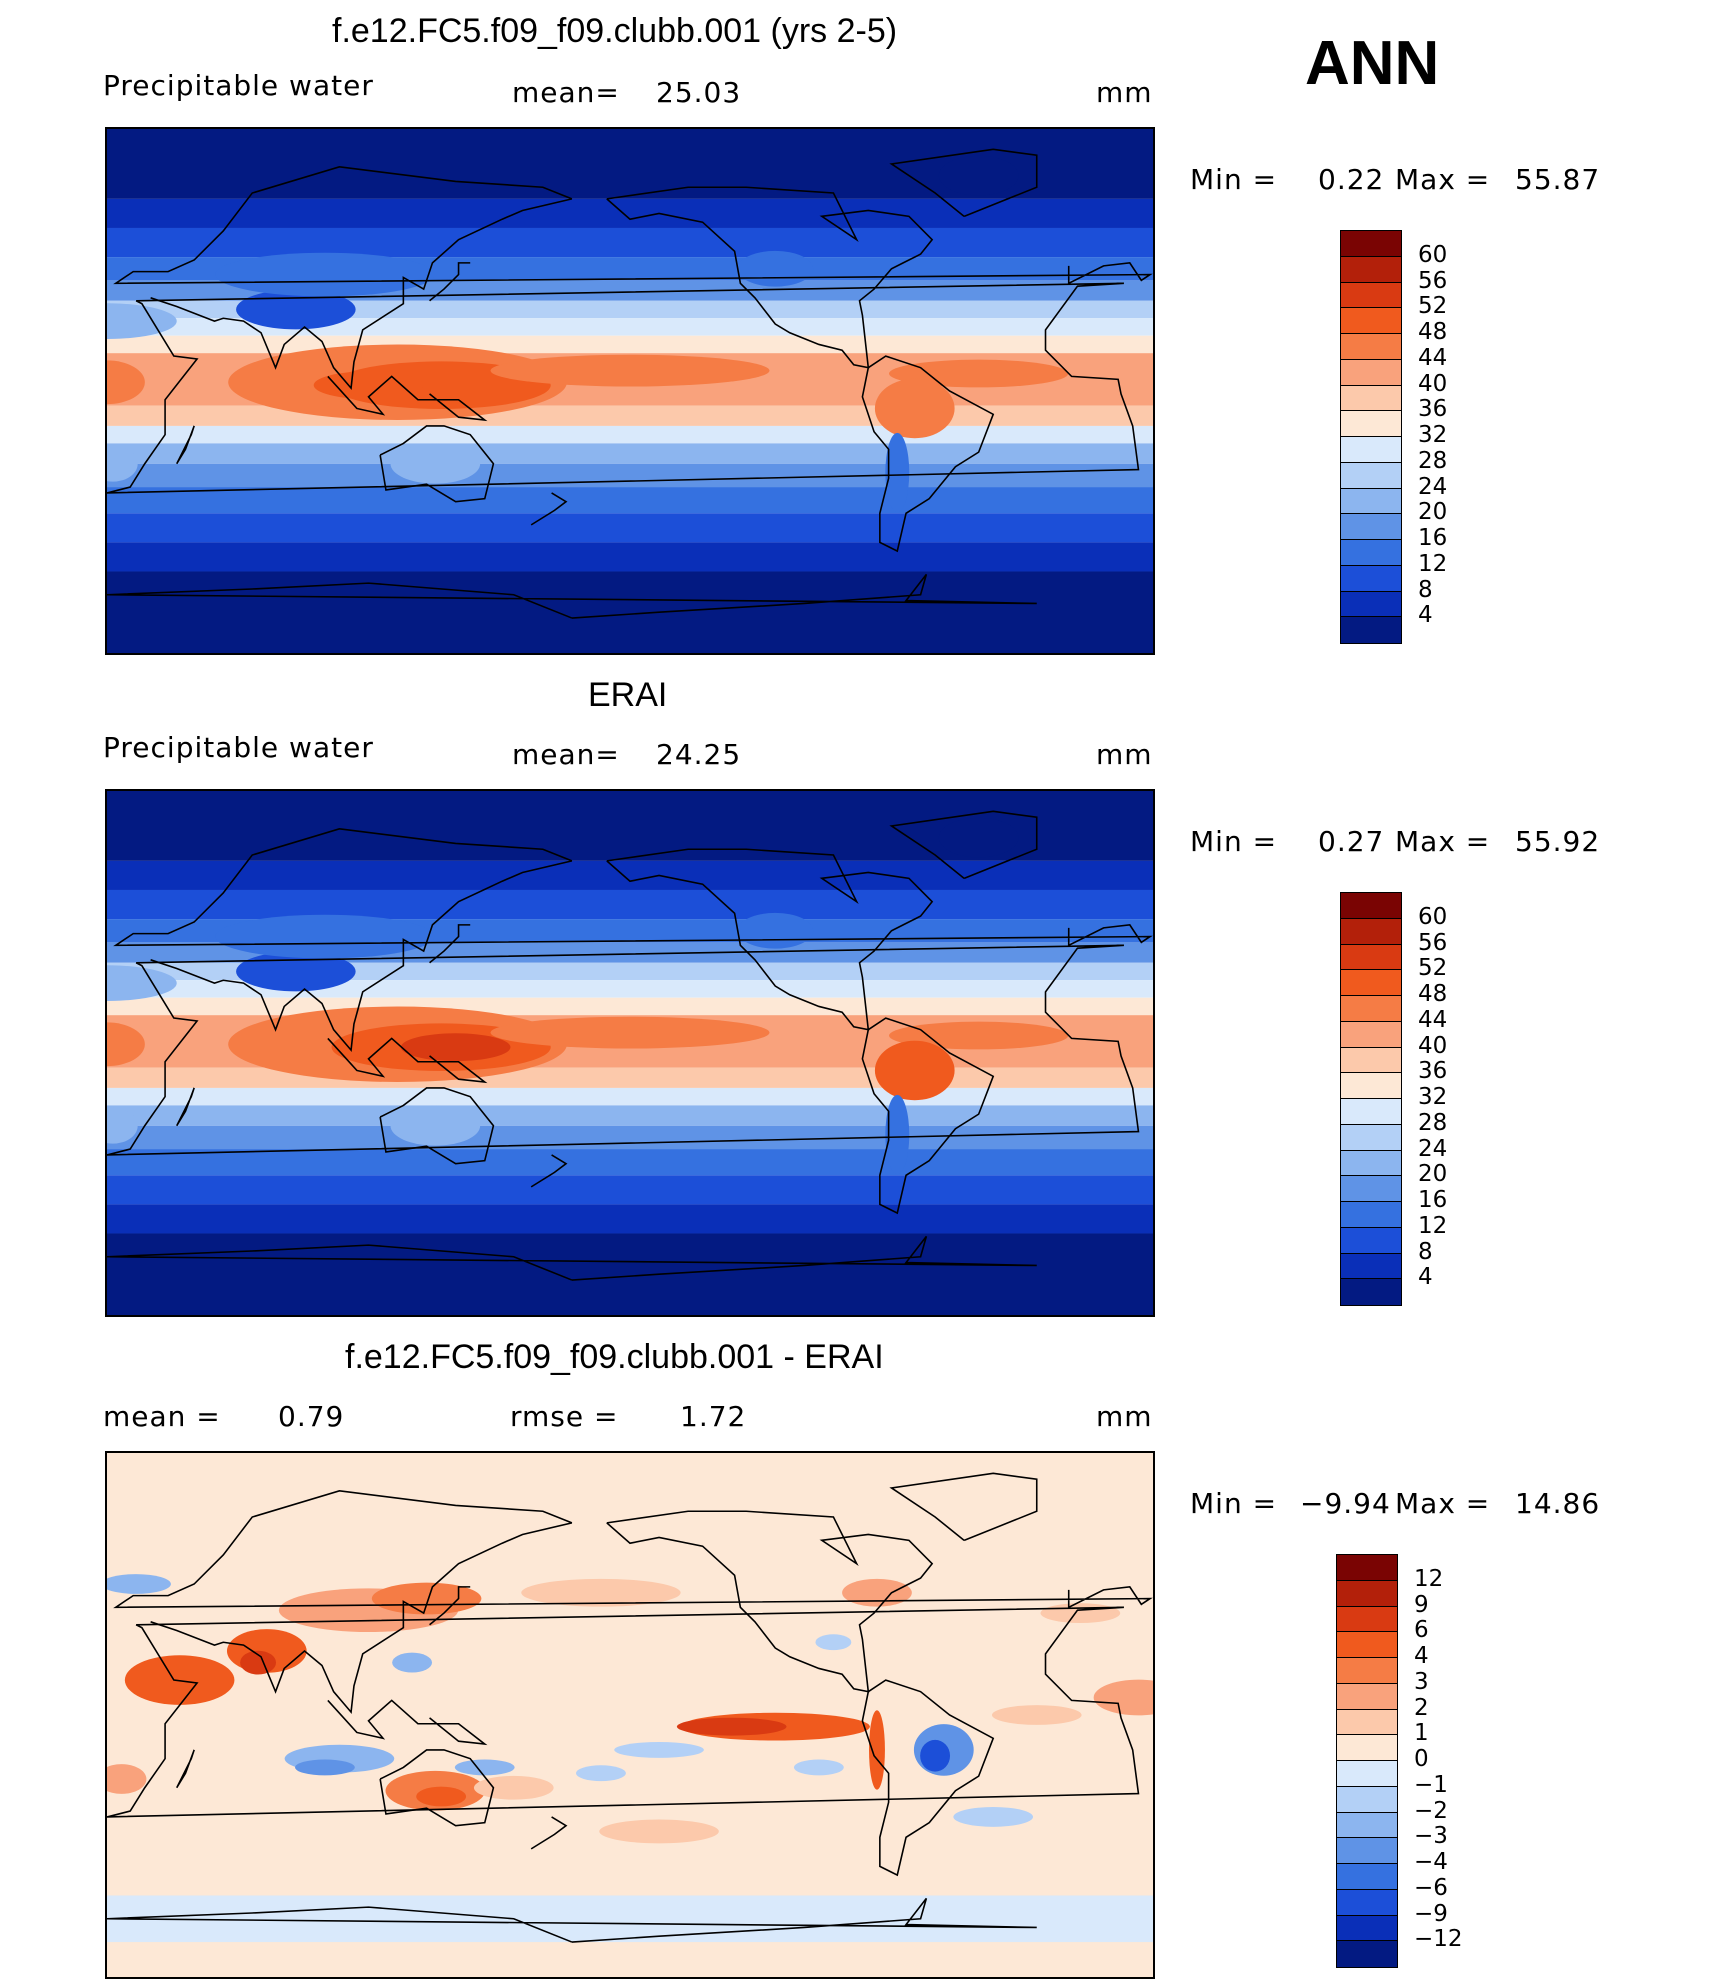 The image size is (1710, 1979). Describe the element at coordinates (566, 92) in the screenshot. I see `panel-1-mean-label: mean=` at that location.